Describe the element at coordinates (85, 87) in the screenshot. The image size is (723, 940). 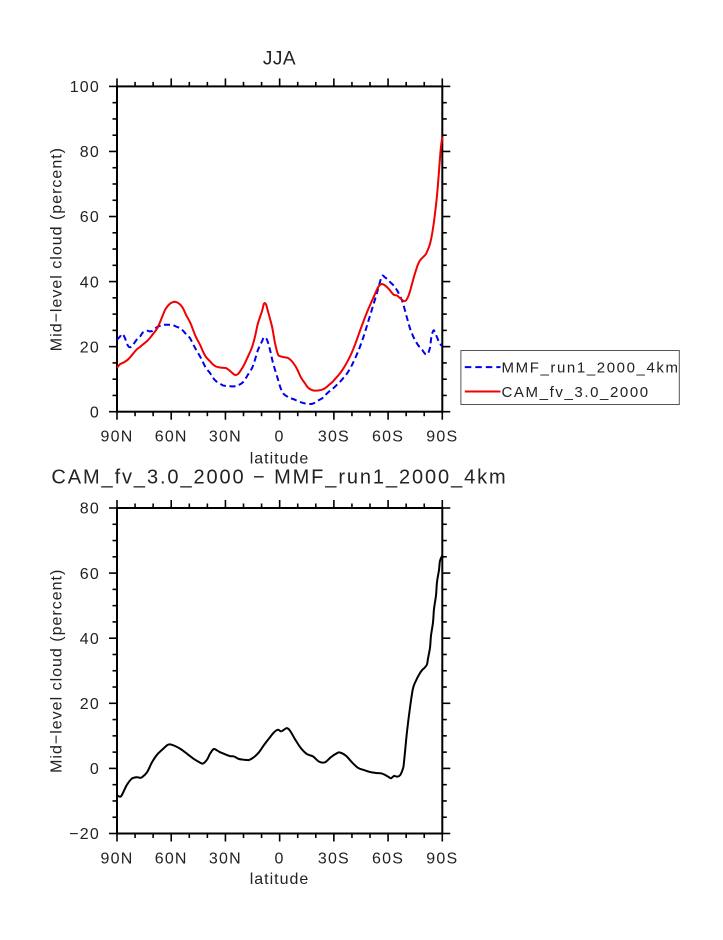
I see `svg-text: 100` at that location.